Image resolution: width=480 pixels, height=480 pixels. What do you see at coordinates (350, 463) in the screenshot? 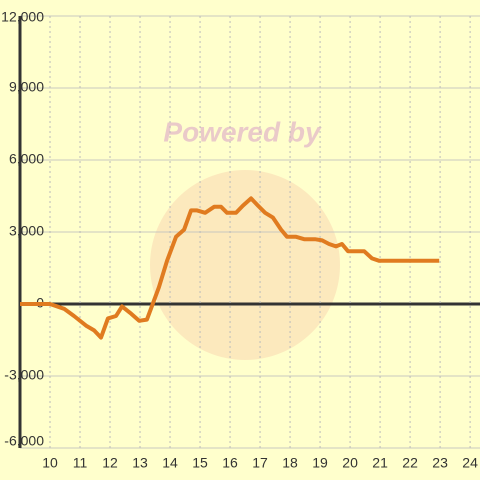
I see `x-tick-label: 20` at bounding box center [350, 463].